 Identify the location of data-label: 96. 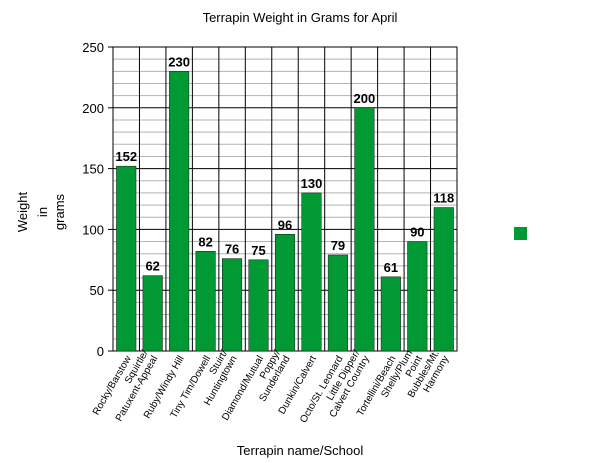
(285, 224).